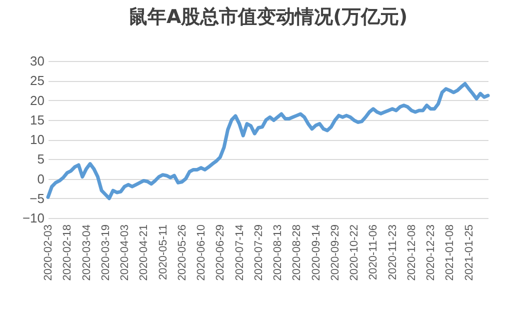 This screenshot has width=506, height=327. I want to click on y-tick-label: 25, so click(37, 80).